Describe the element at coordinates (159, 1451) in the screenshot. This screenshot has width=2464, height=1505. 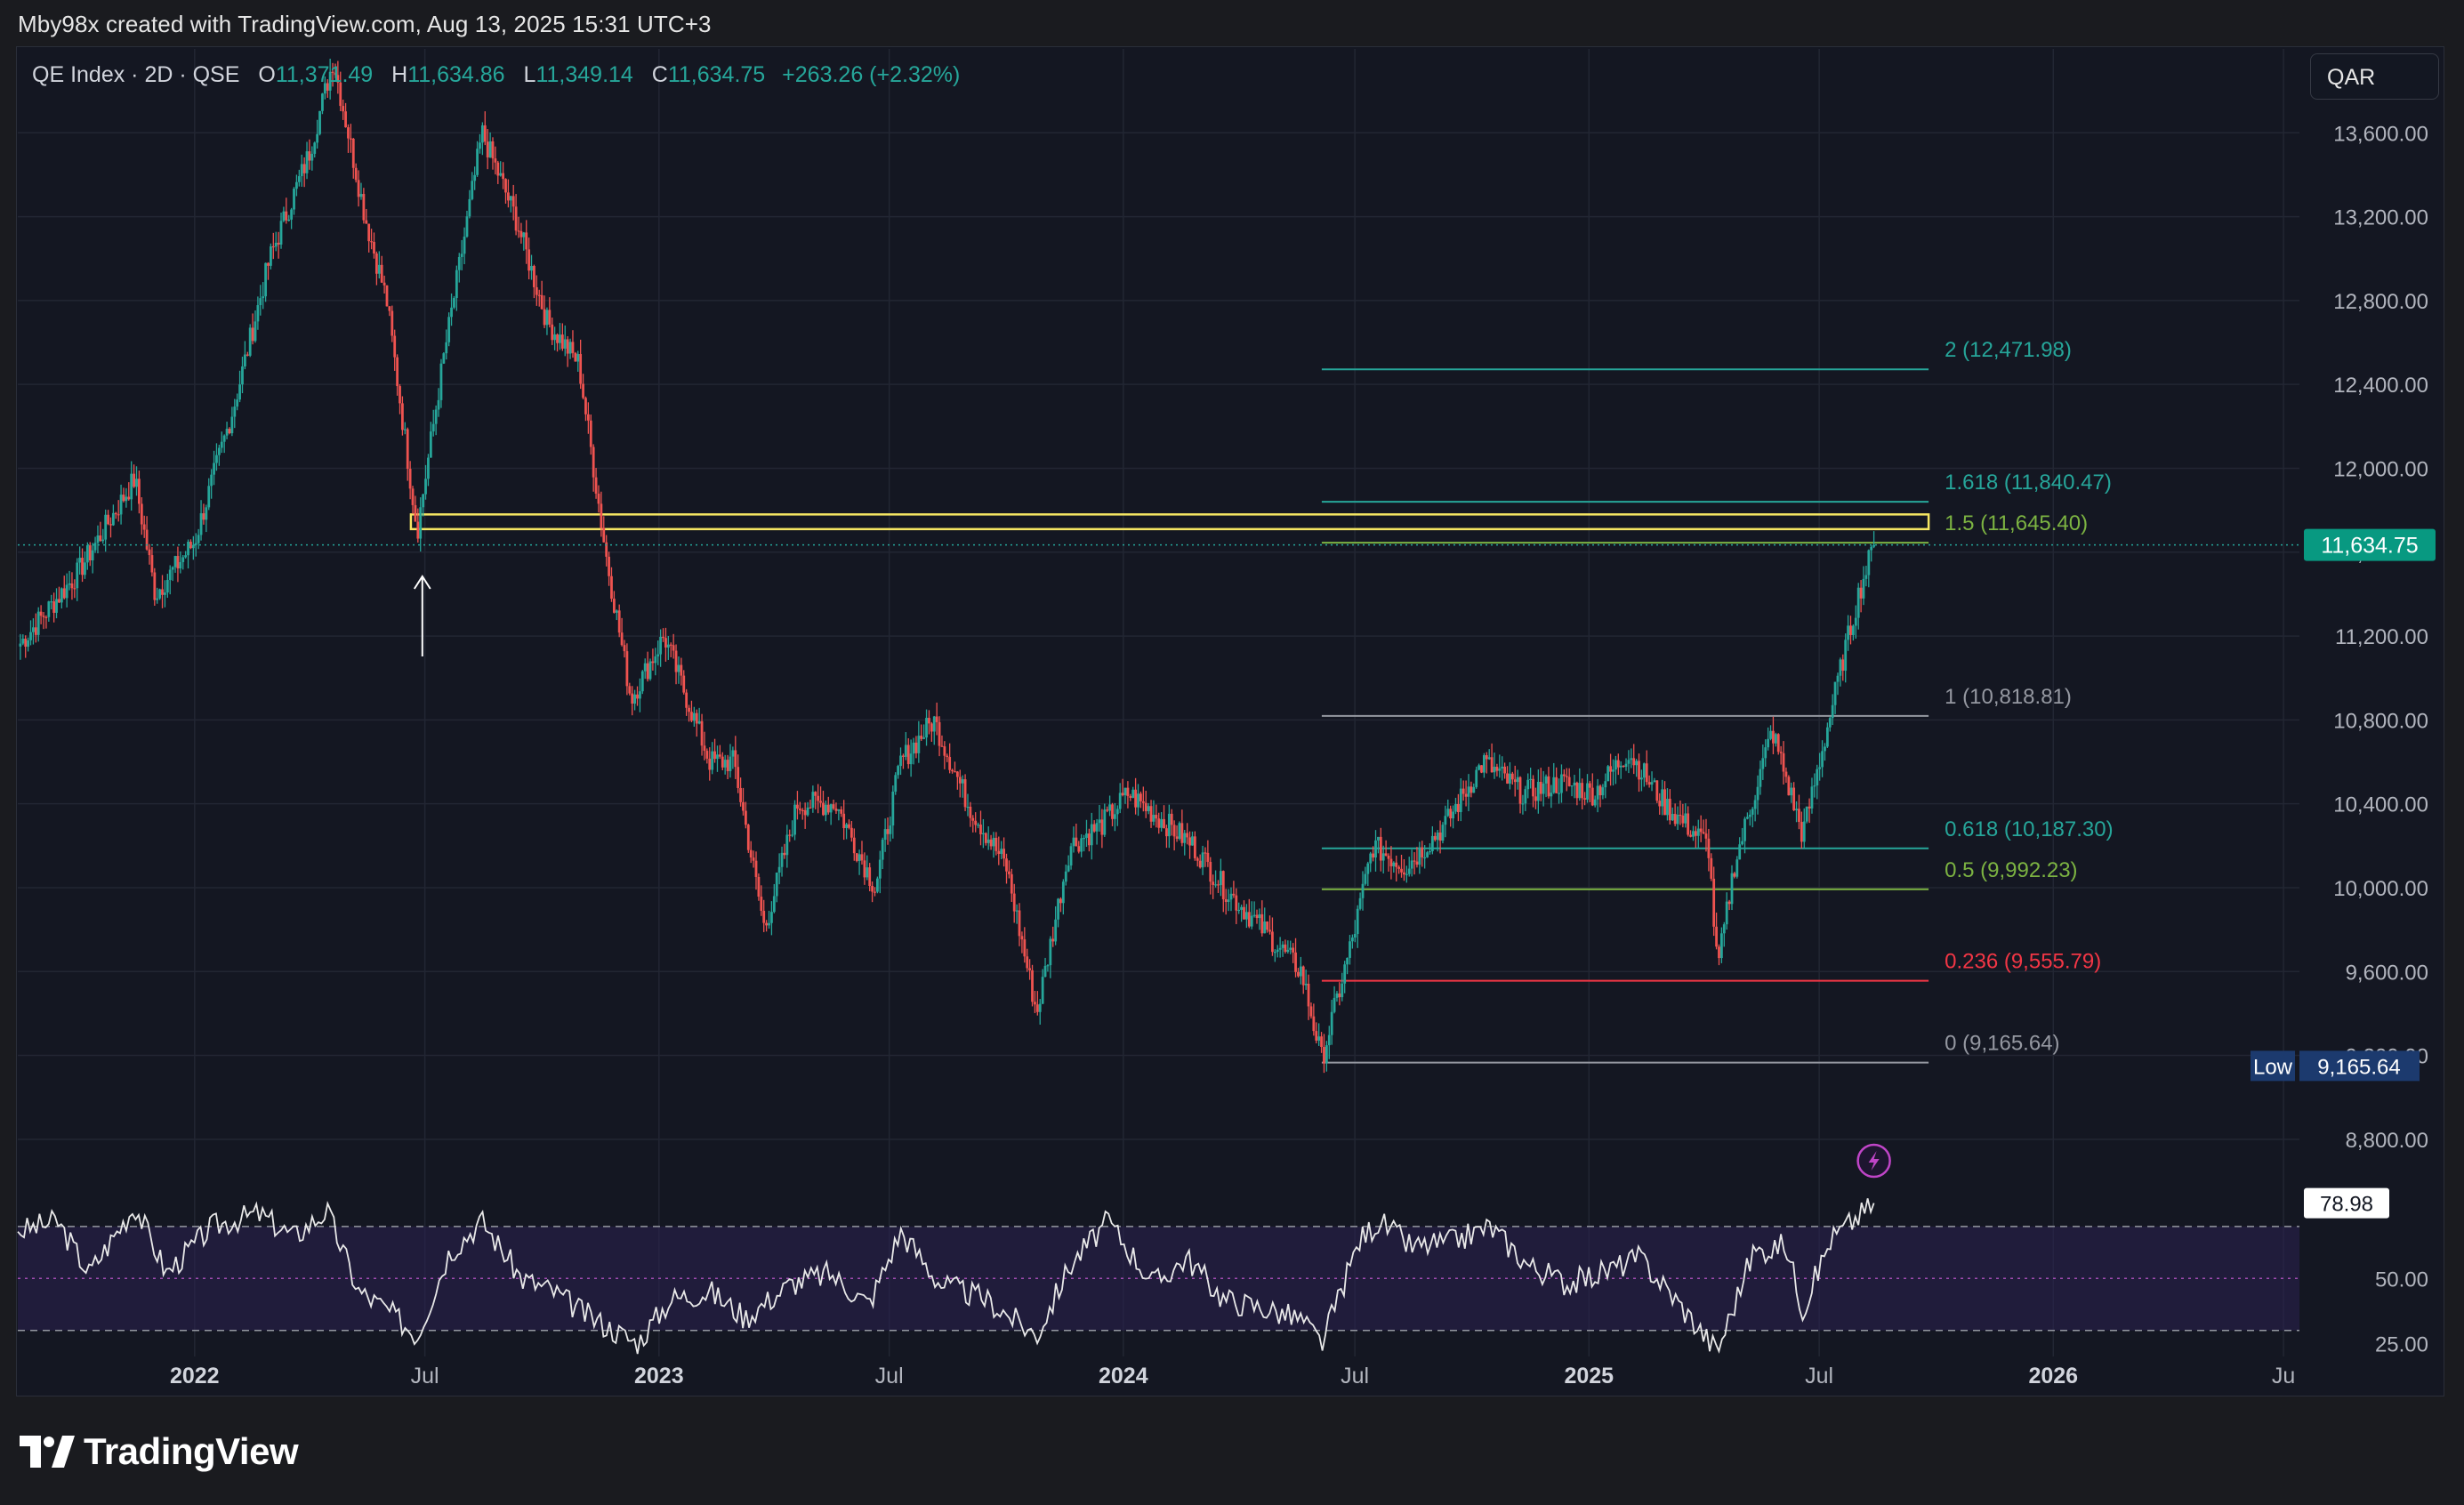
I see `tradingview-logo: TradingView` at that location.